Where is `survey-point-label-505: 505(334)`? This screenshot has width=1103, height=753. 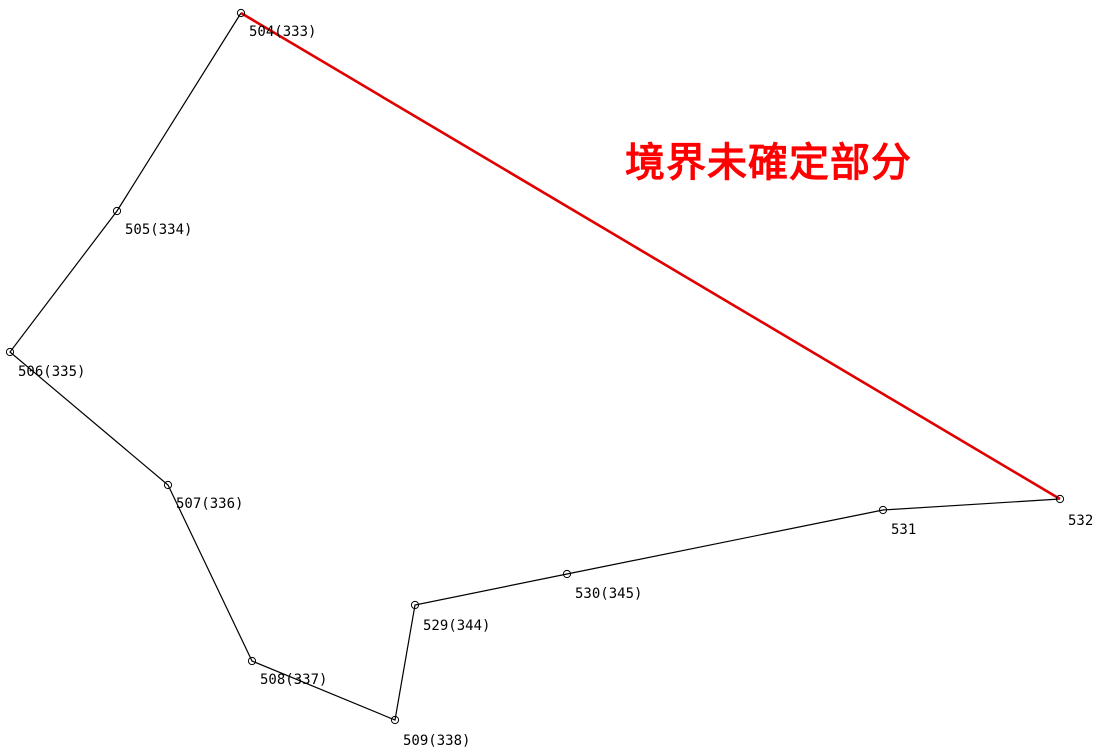 survey-point-label-505: 505(334) is located at coordinates (158, 230).